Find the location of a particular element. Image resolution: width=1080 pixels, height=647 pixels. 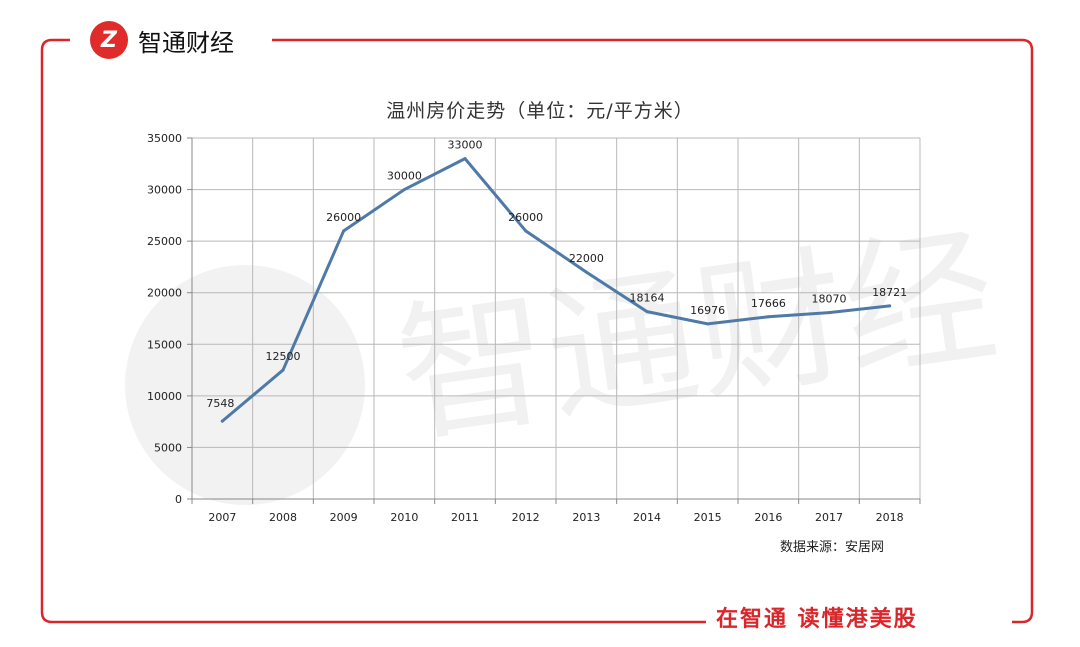

data-label: 18164 is located at coordinates (647, 298).